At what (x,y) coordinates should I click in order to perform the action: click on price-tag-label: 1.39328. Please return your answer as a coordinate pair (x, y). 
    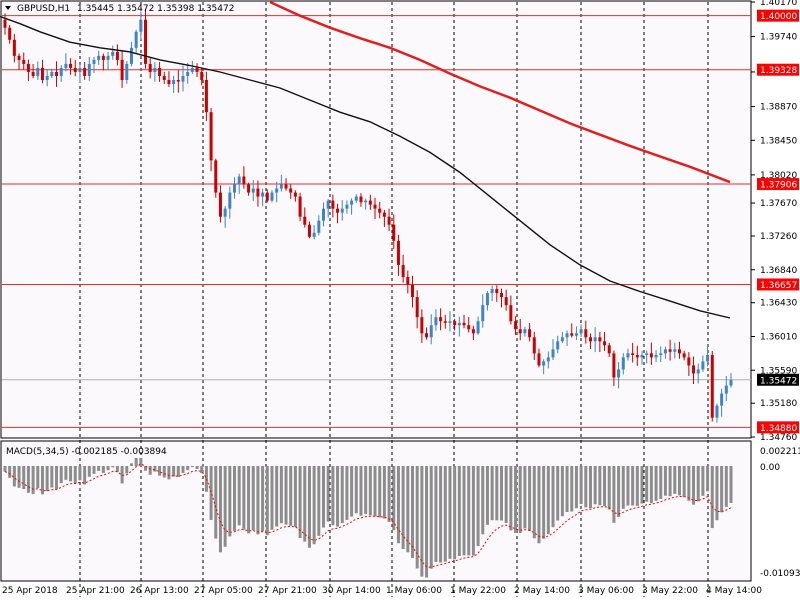
    Looking at the image, I should click on (778, 71).